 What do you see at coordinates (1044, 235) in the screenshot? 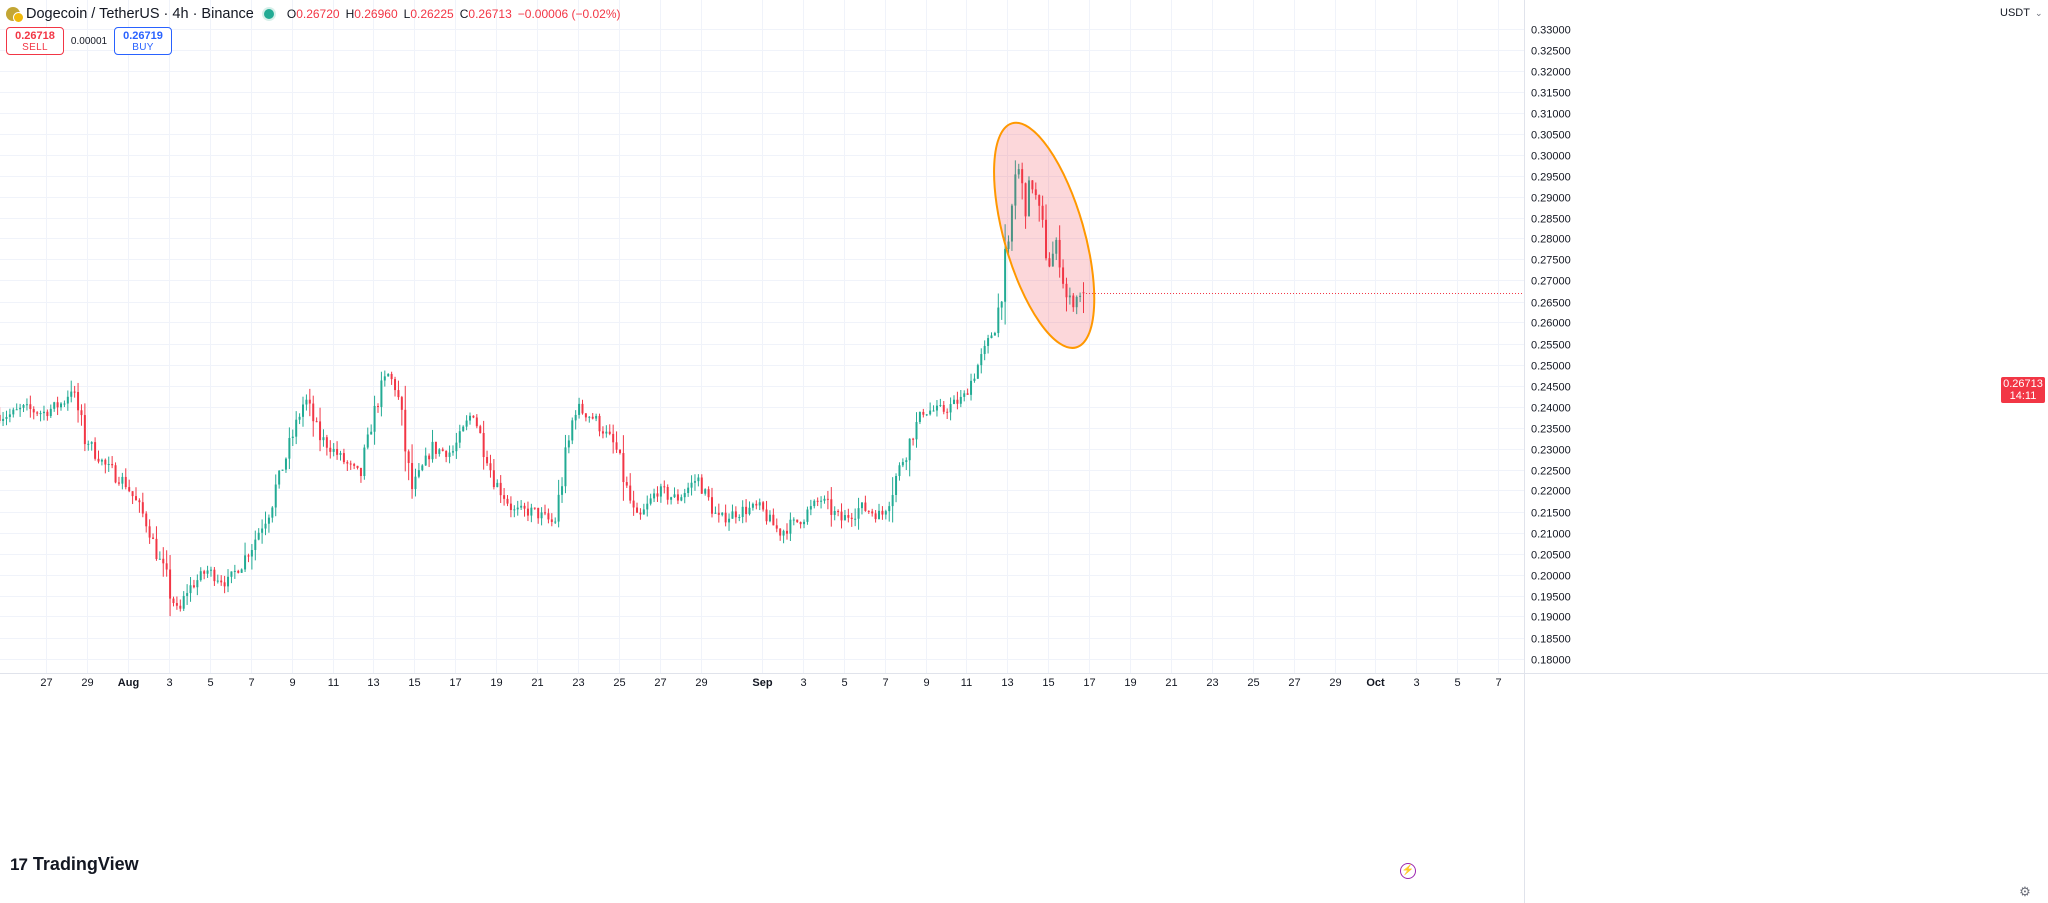
I see `highlight-ellipse` at bounding box center [1044, 235].